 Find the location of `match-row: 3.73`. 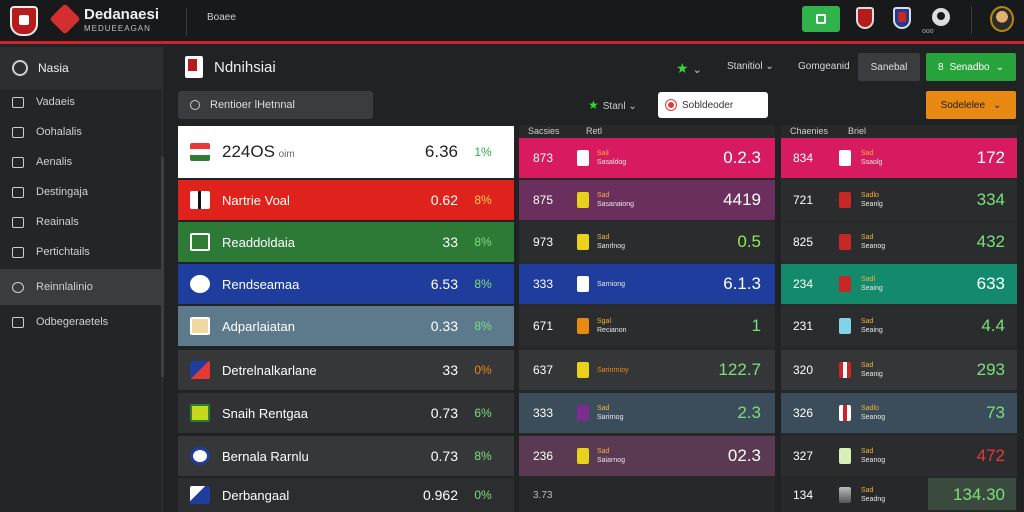

match-row: 3.73 is located at coordinates (647, 495).